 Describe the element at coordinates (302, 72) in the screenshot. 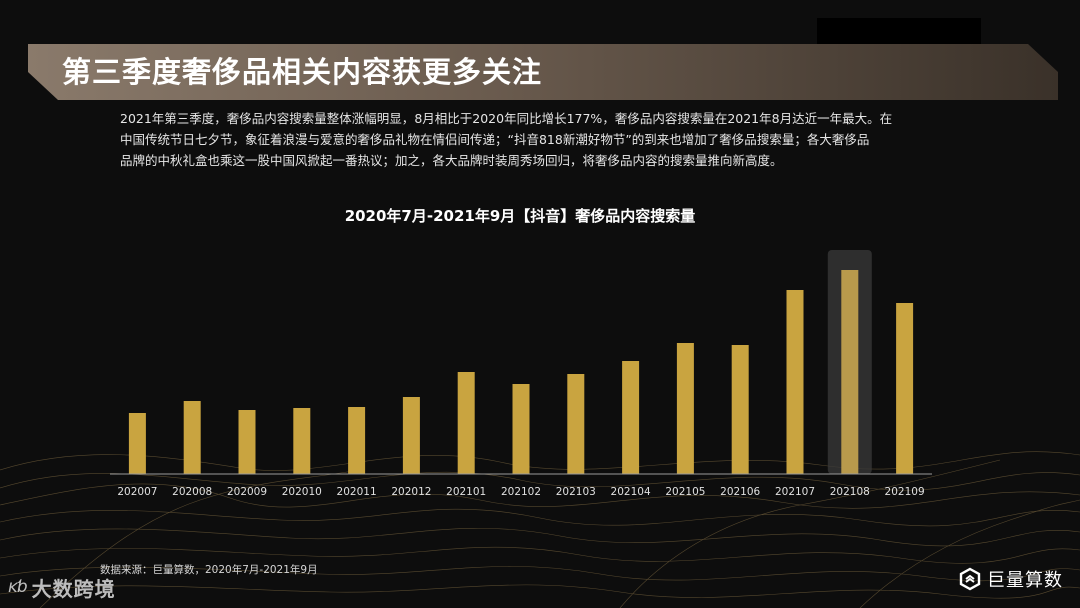

I see `page-title: 第三季度奢侈品相关内容获更多关注` at that location.